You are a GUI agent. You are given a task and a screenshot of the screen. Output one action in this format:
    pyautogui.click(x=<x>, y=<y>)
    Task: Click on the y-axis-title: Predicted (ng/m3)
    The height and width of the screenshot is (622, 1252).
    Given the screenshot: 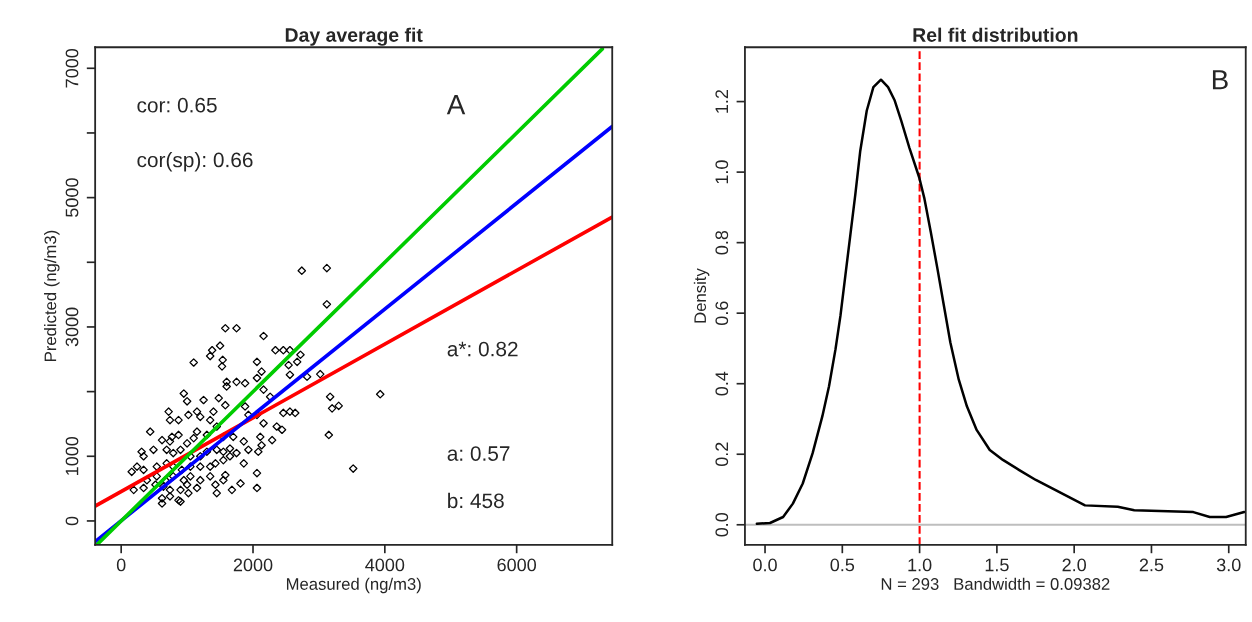 What is the action you would take?
    pyautogui.click(x=52, y=295)
    